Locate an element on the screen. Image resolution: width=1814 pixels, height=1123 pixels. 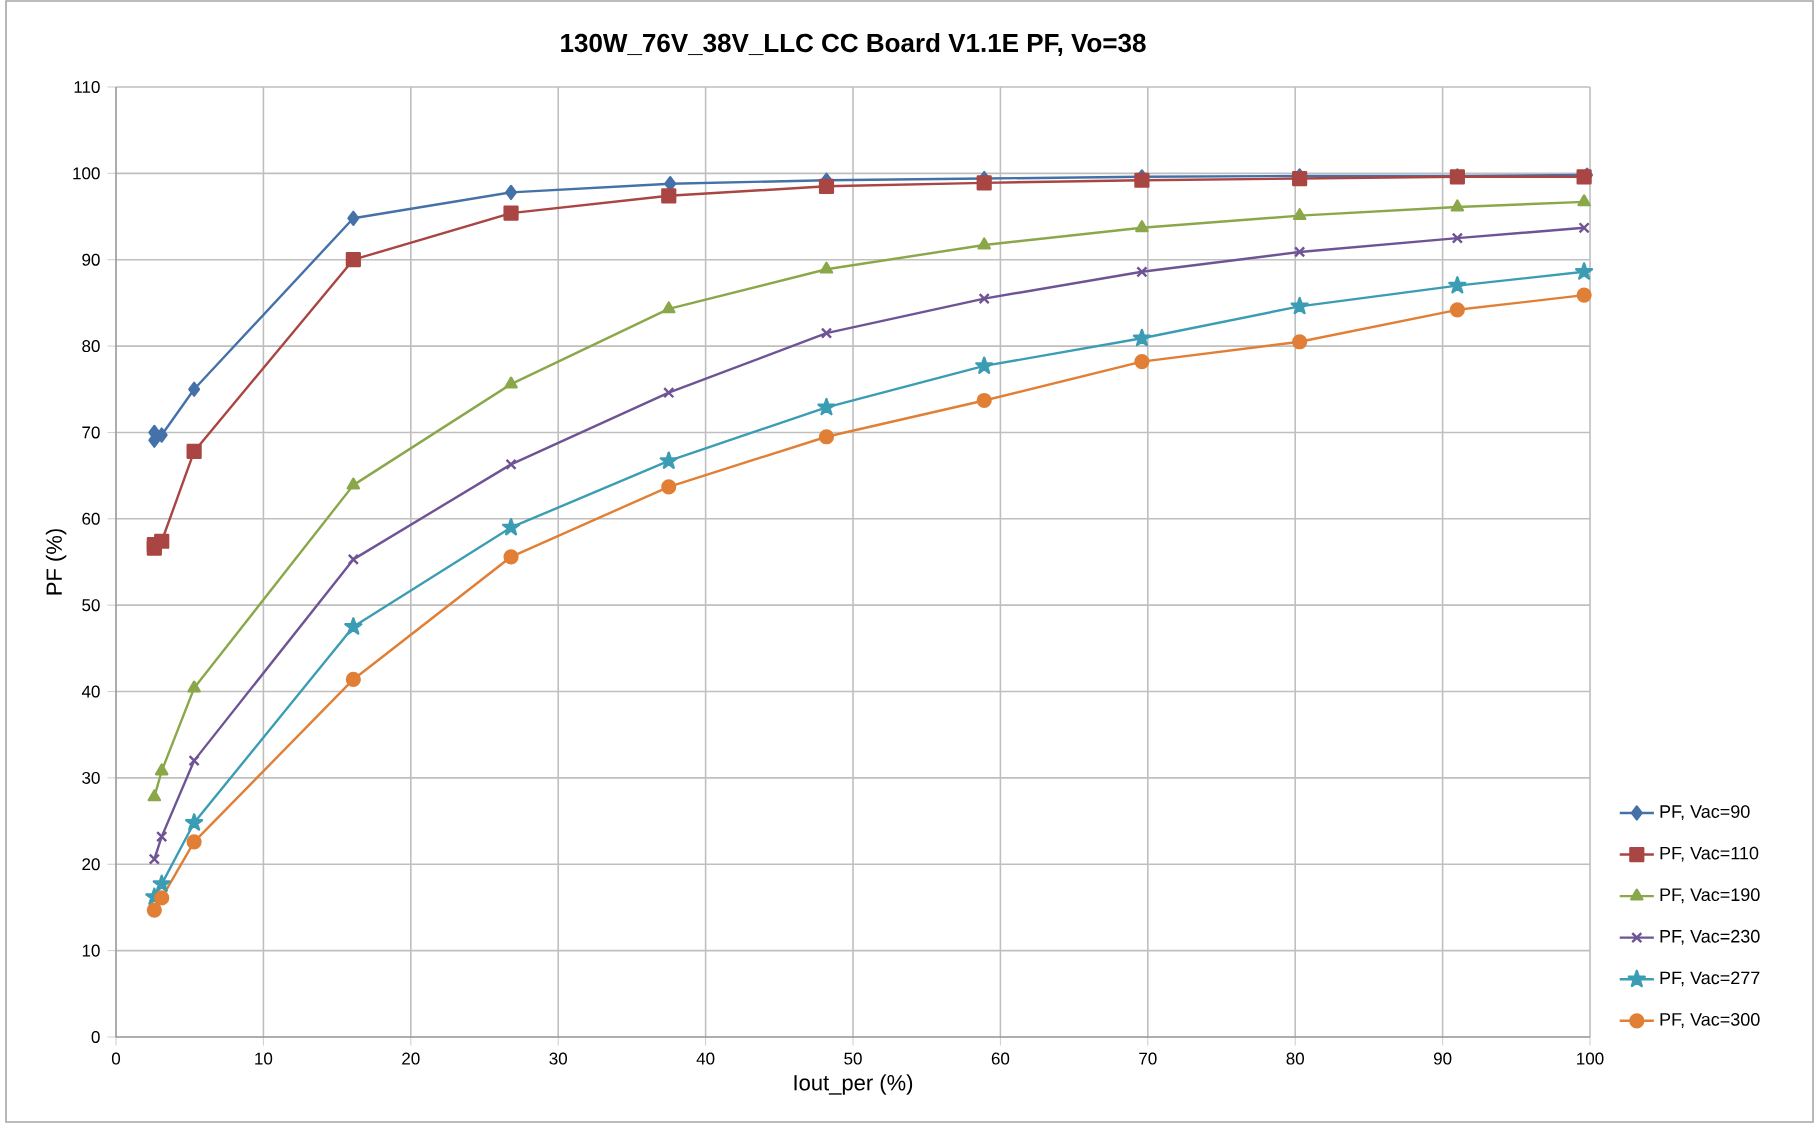
legend-label: PF, Vac=300 is located at coordinates (1710, 1020).